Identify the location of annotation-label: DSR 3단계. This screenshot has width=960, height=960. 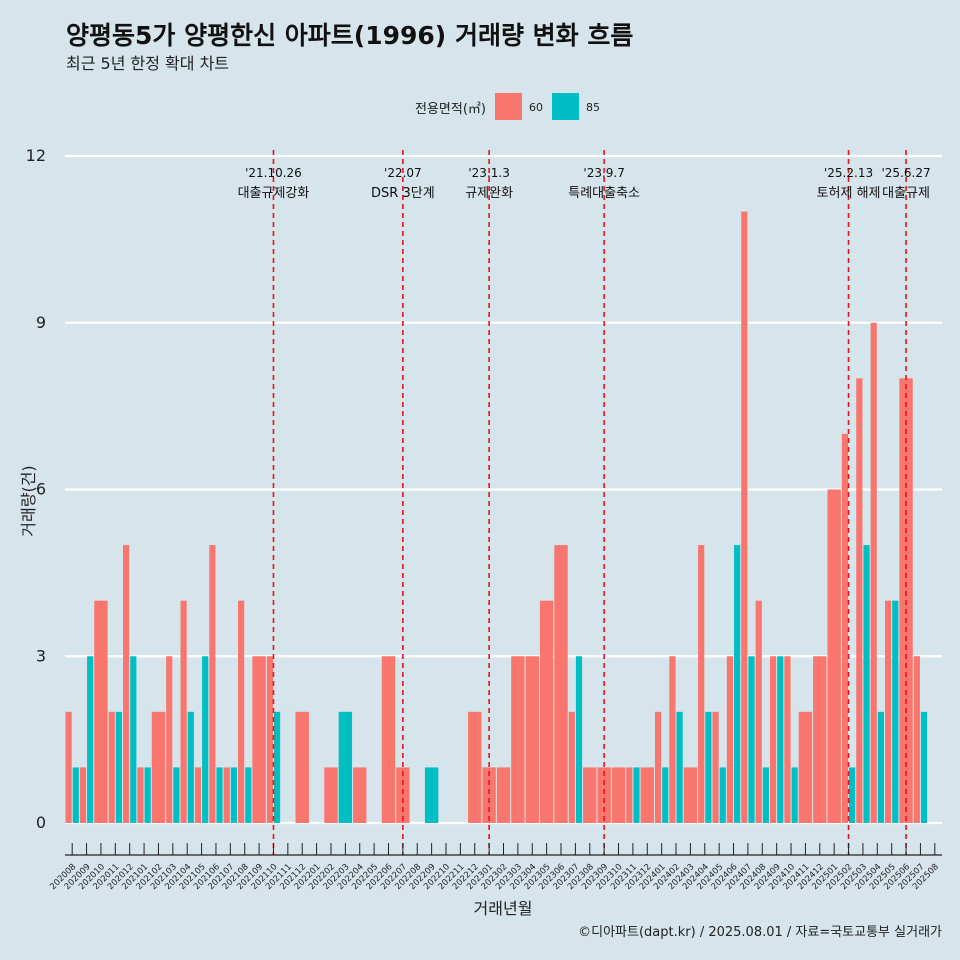
(403, 193).